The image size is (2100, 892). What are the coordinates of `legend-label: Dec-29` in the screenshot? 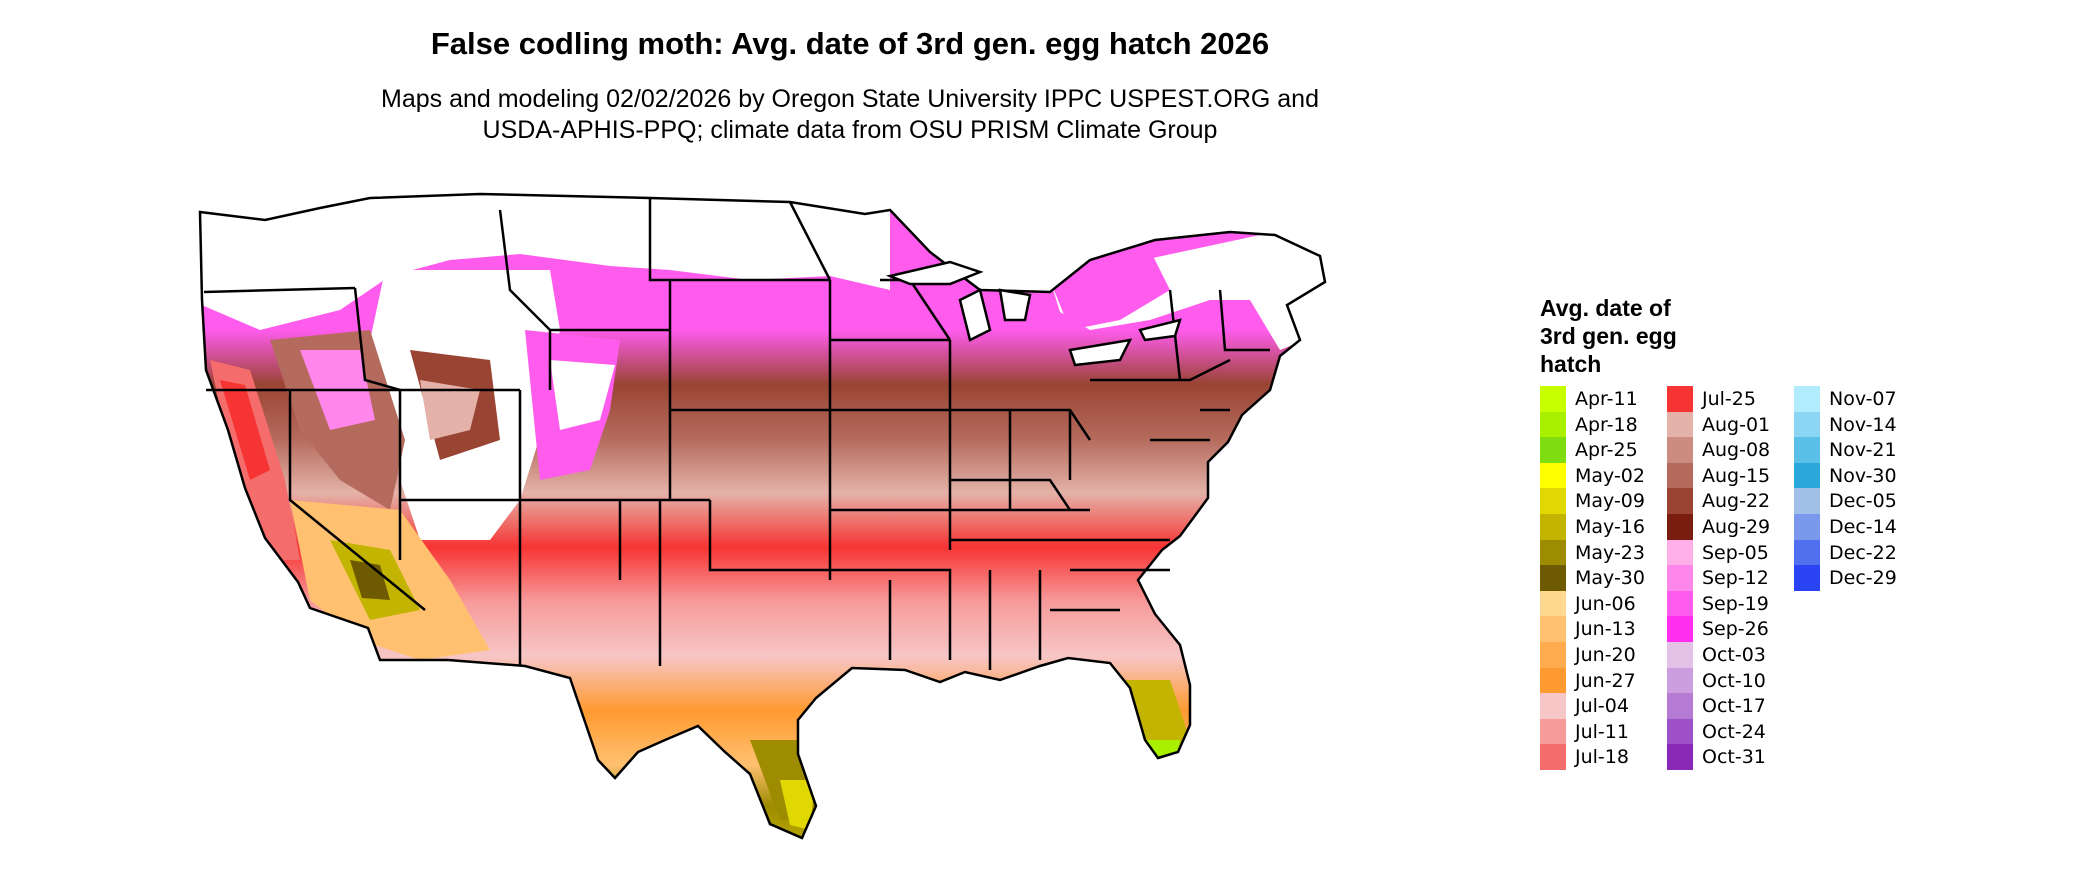 It's located at (1863, 578).